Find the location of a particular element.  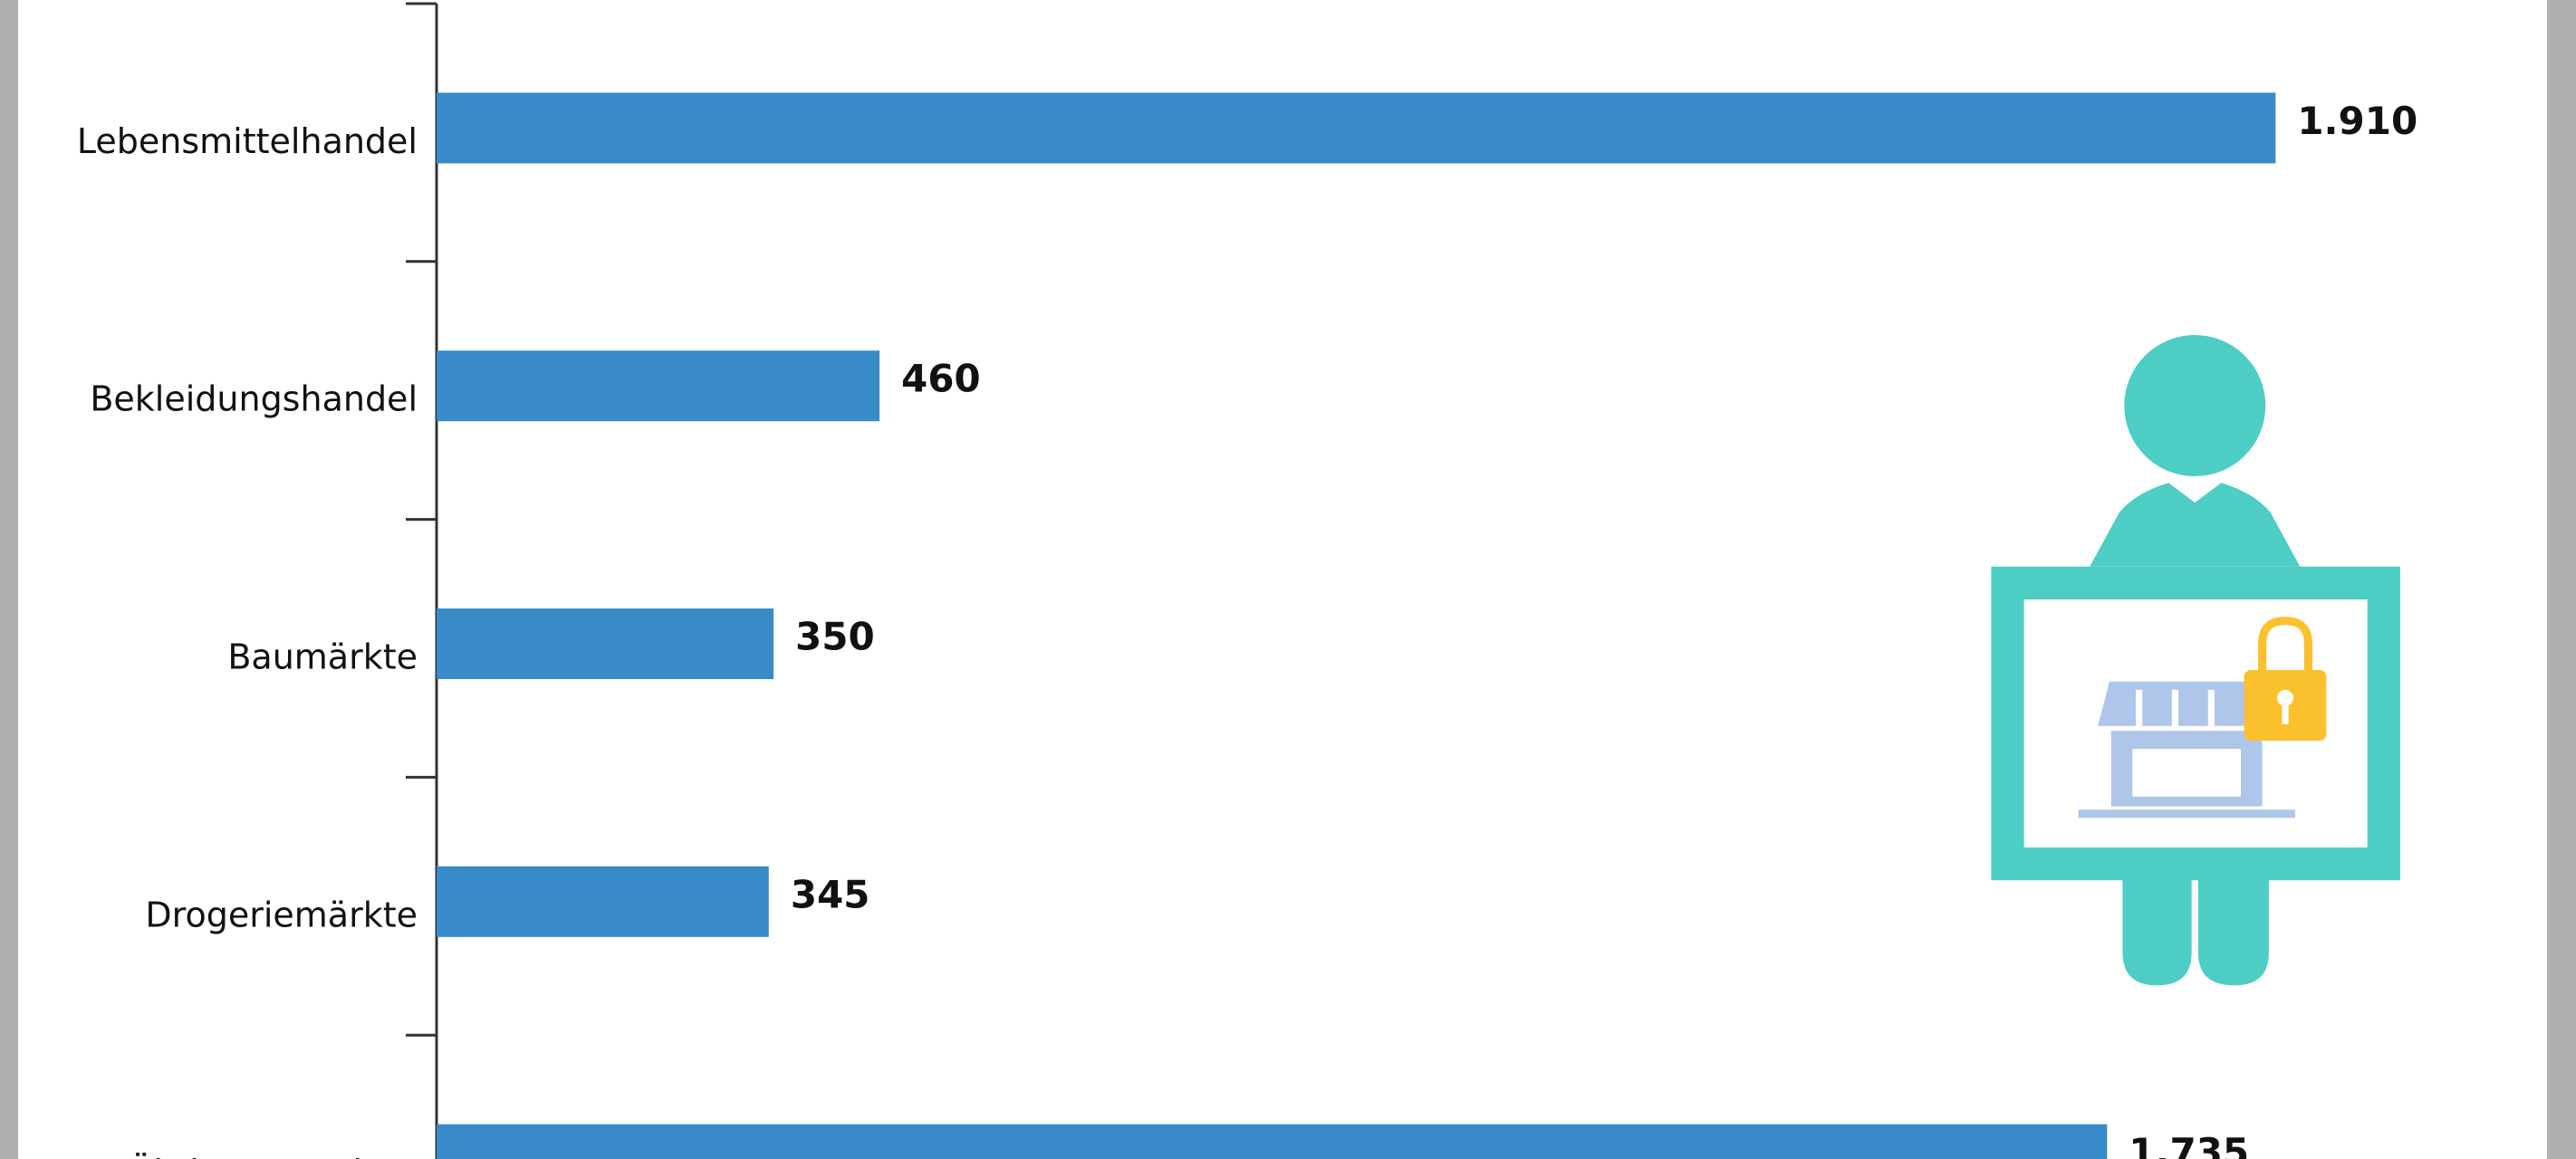

value-label: 460 is located at coordinates (941, 379).